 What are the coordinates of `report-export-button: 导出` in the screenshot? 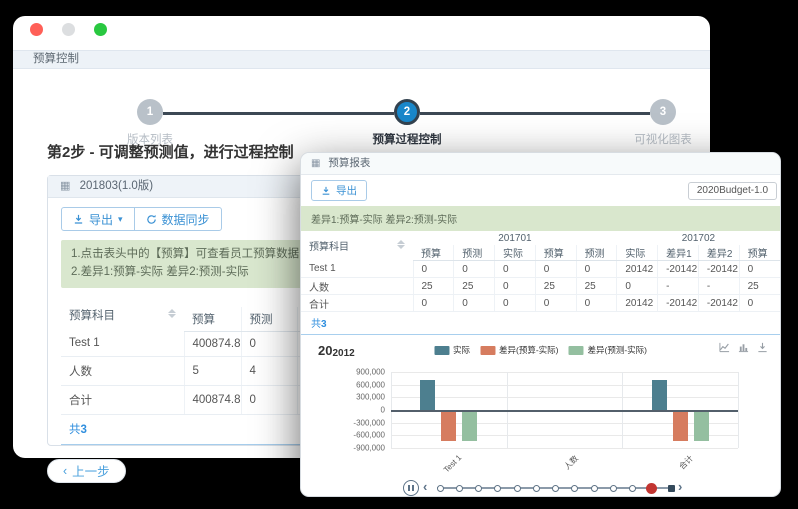 It's located at (339, 190).